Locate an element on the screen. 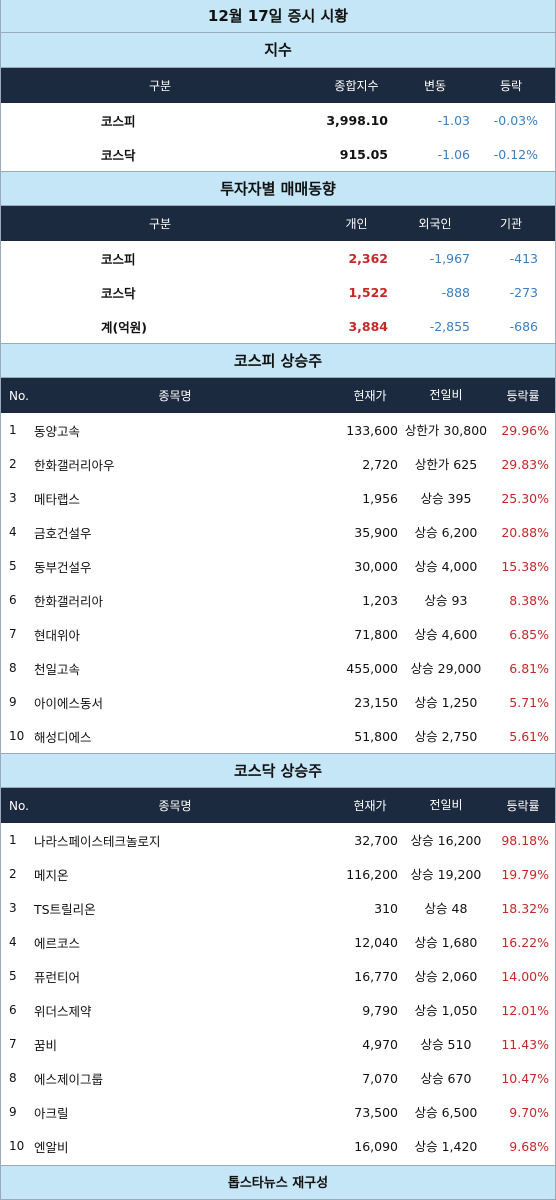 This screenshot has width=556, height=1200. table-row: 6 위더스제약 9,790 상승 1,050 12.01% is located at coordinates (278, 1010).